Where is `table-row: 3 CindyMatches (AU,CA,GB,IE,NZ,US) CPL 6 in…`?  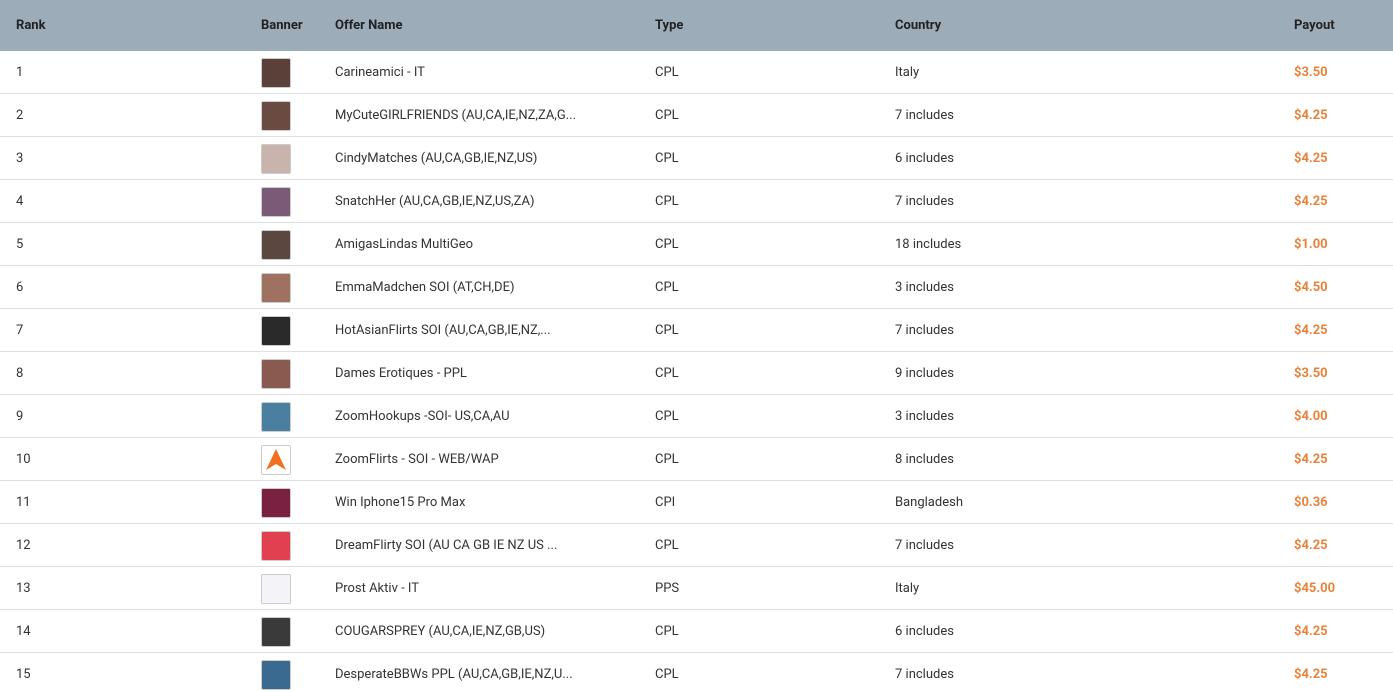
table-row: 3 CindyMatches (AU,CA,GB,IE,NZ,US) CPL 6 in… is located at coordinates (696, 158).